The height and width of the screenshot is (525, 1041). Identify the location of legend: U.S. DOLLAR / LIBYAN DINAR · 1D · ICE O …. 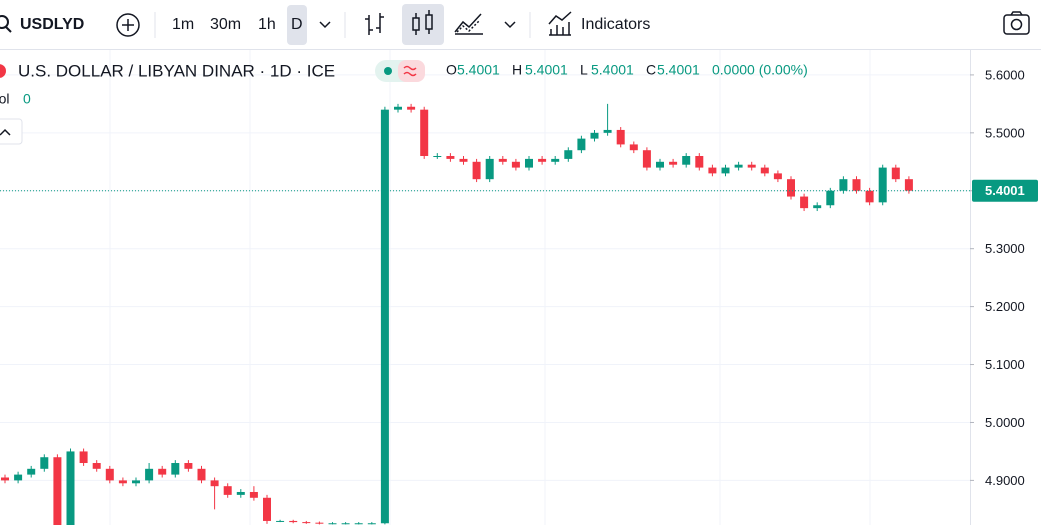
(404, 102).